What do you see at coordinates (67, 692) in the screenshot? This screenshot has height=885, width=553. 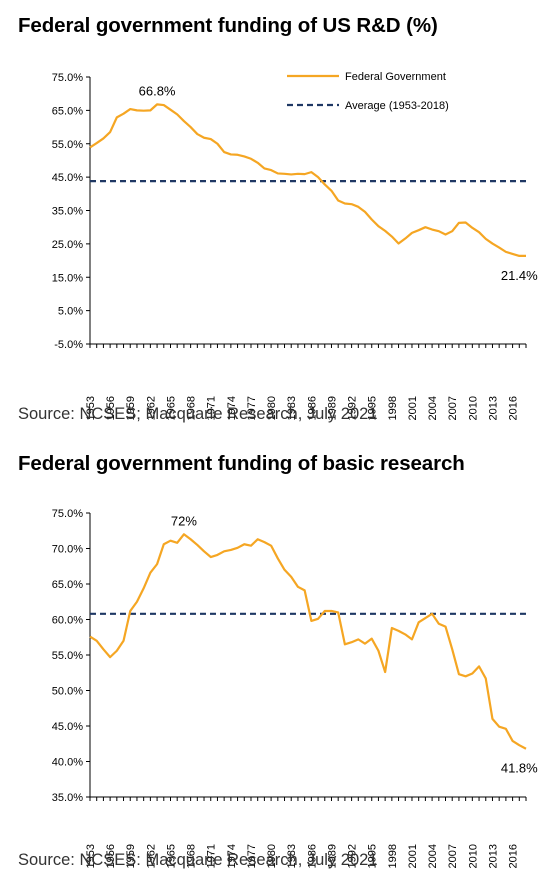 I see `y-tick-label: 50.0%` at bounding box center [67, 692].